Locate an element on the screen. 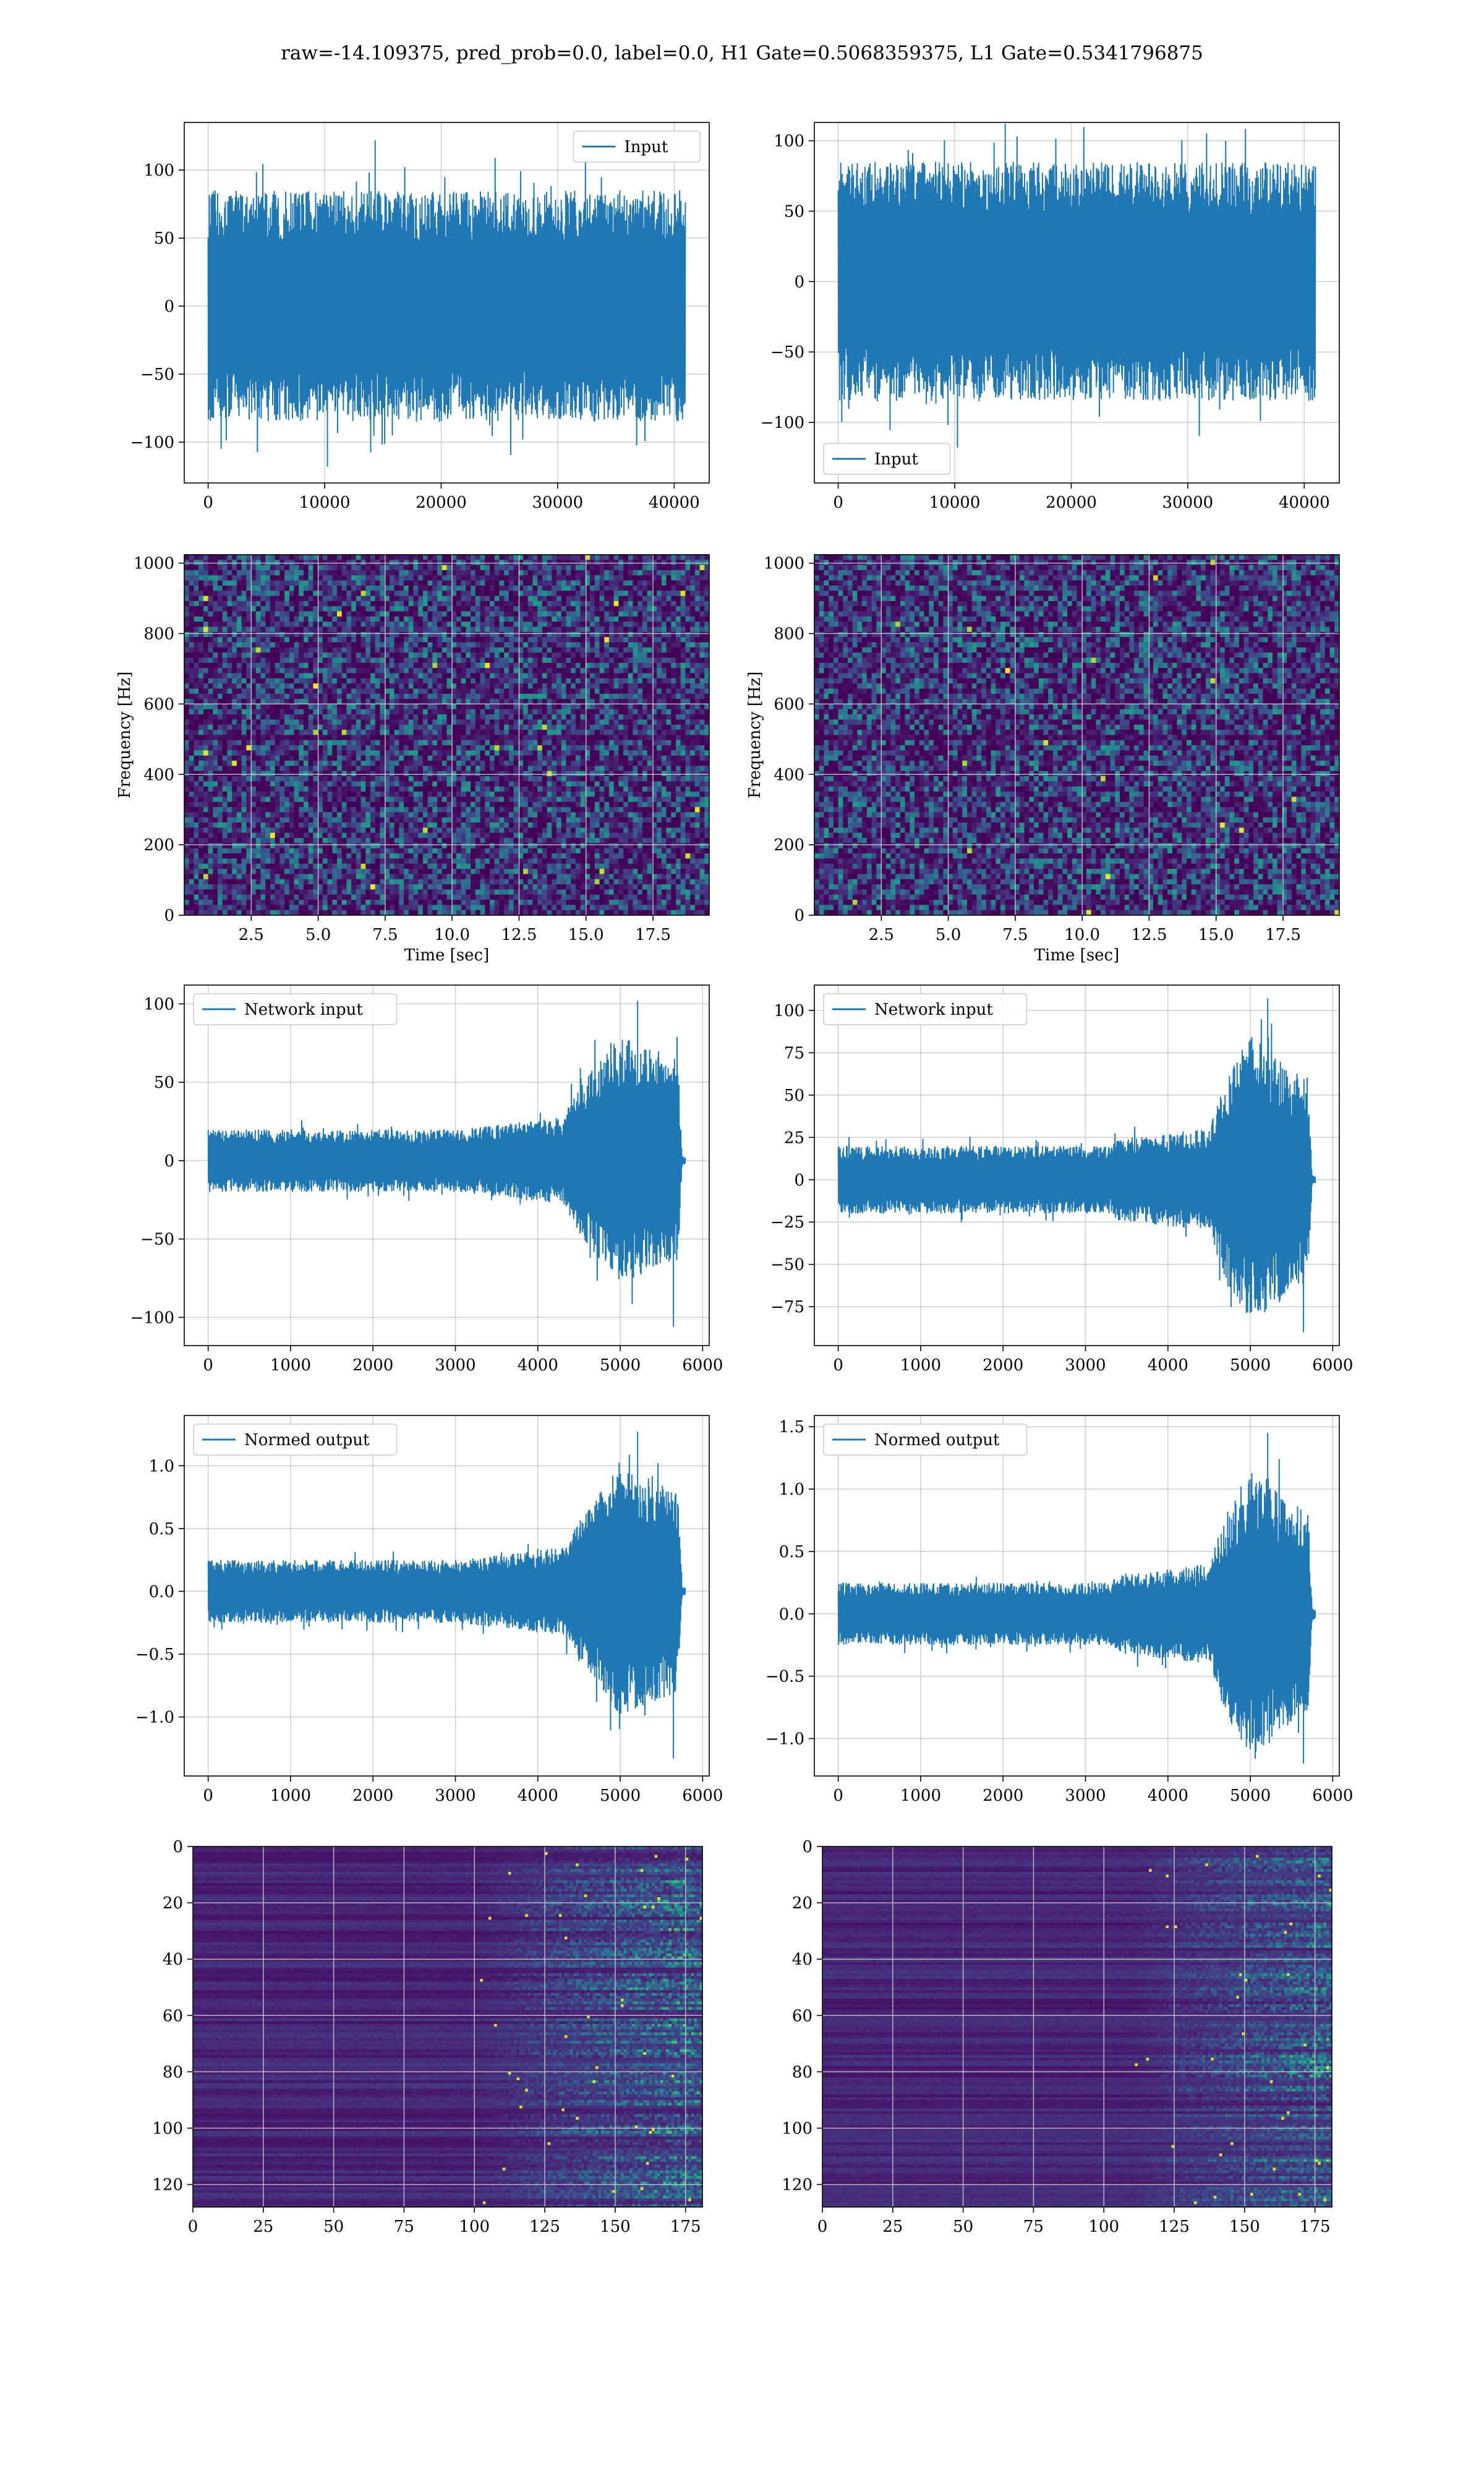 The height and width of the screenshot is (2476, 1484). series-line-input-h1 is located at coordinates (447, 303).